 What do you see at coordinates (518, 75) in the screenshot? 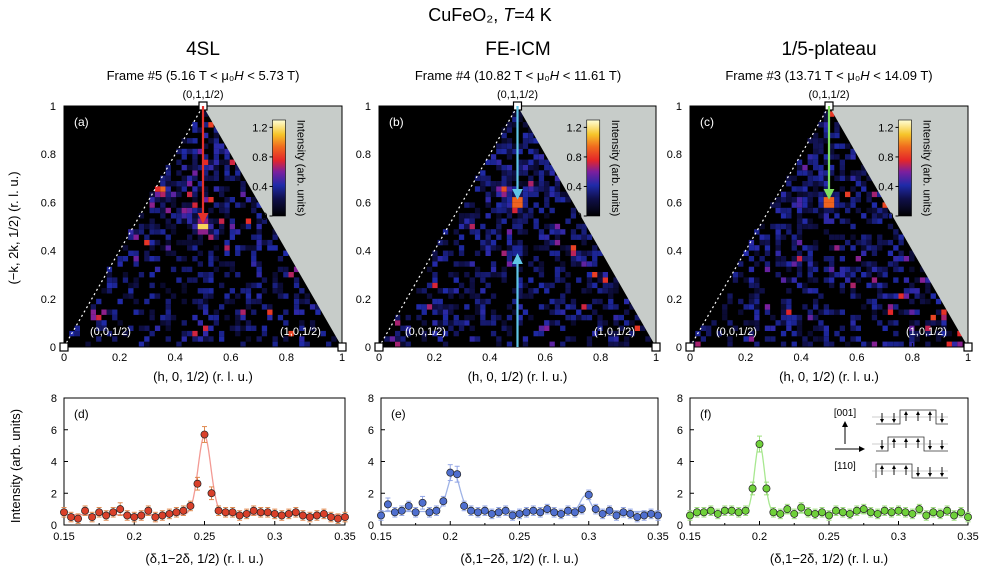
I see `column-frame-fe-icm: Frame #4 (10.82 T < μ₀H < 11.61 T)` at bounding box center [518, 75].